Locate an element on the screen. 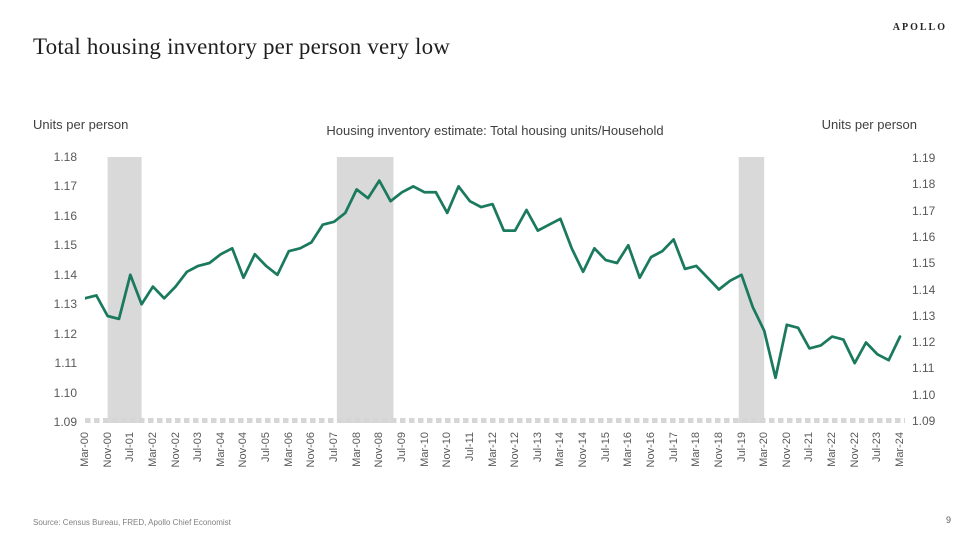 The width and height of the screenshot is (979, 548). x-axis-tick: Nov-00 is located at coordinates (107, 450).